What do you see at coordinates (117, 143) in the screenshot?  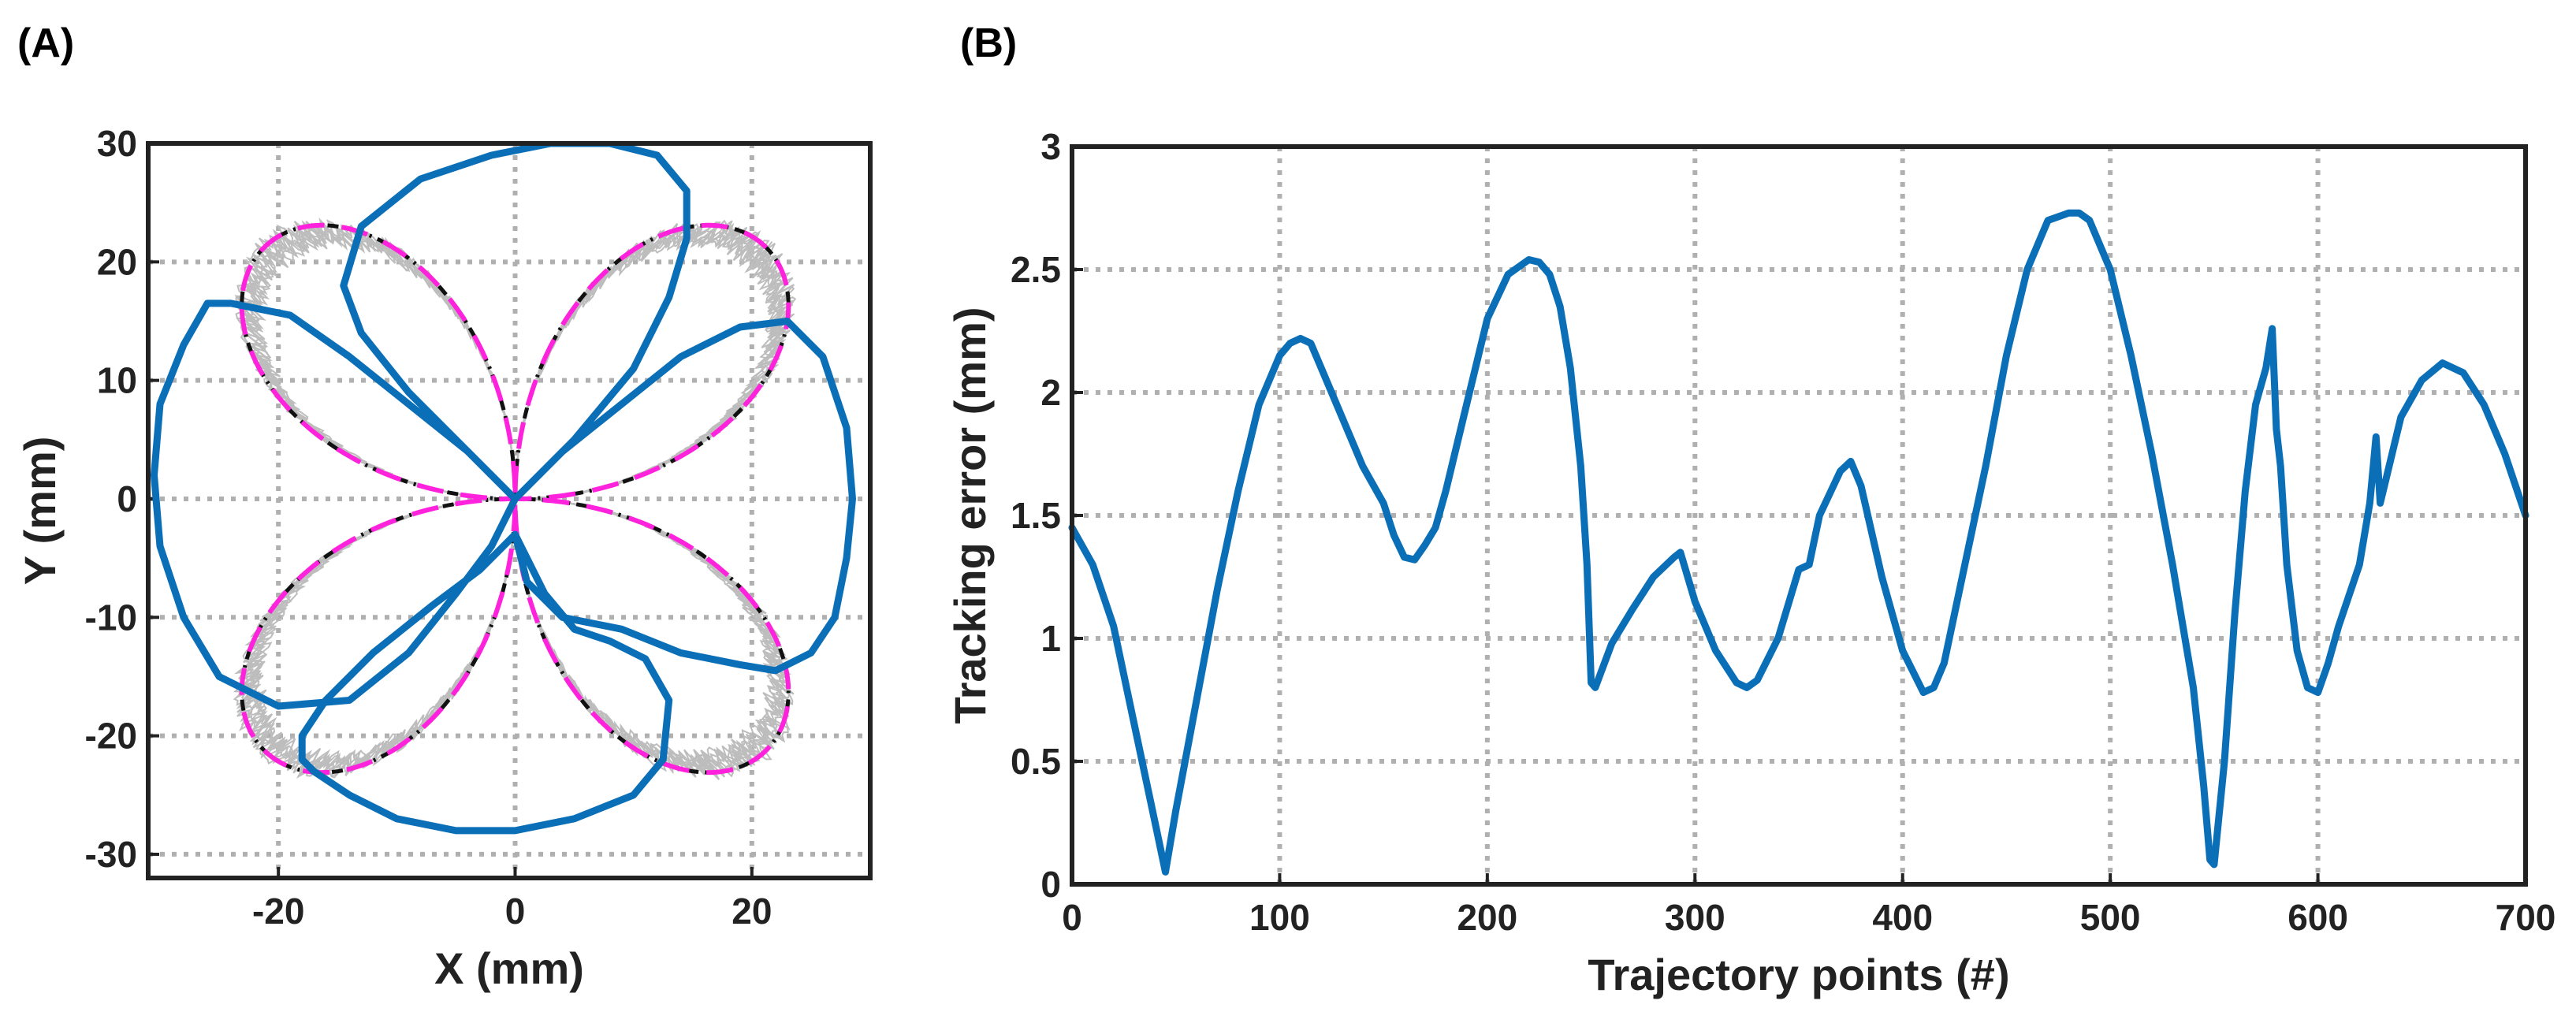 I see `a-ytick-label: 30` at bounding box center [117, 143].